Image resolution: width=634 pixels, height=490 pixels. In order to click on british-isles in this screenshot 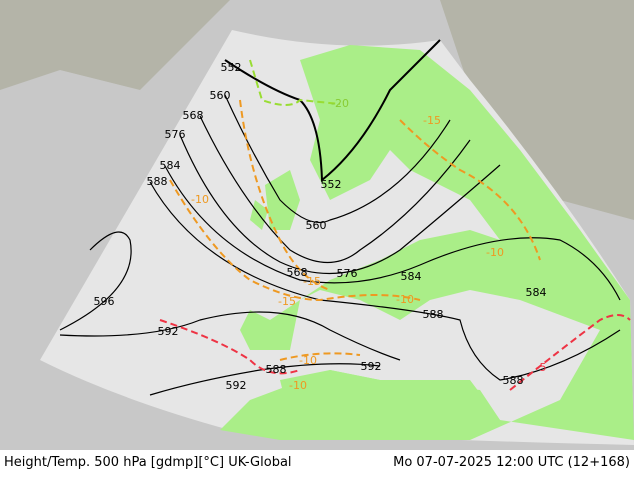, I will do `click(275, 200)`.